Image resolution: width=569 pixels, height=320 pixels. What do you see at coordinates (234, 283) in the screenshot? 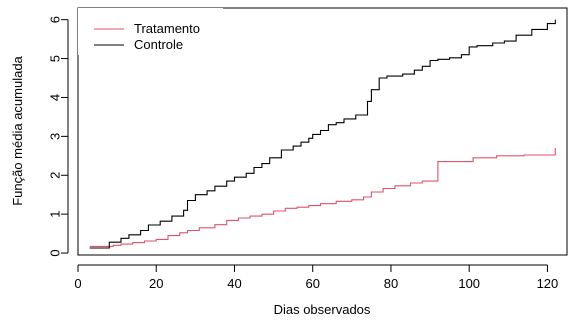
I see `x-tick-label: 40` at bounding box center [234, 283].